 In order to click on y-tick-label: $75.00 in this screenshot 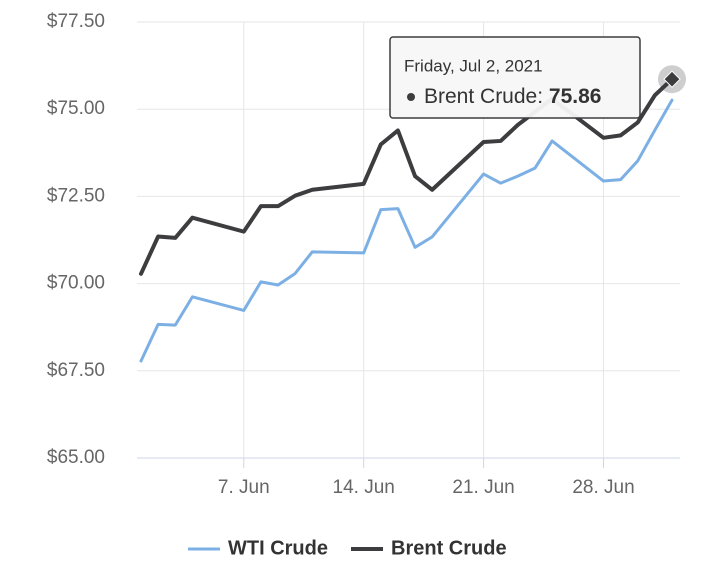, I will do `click(76, 108)`.